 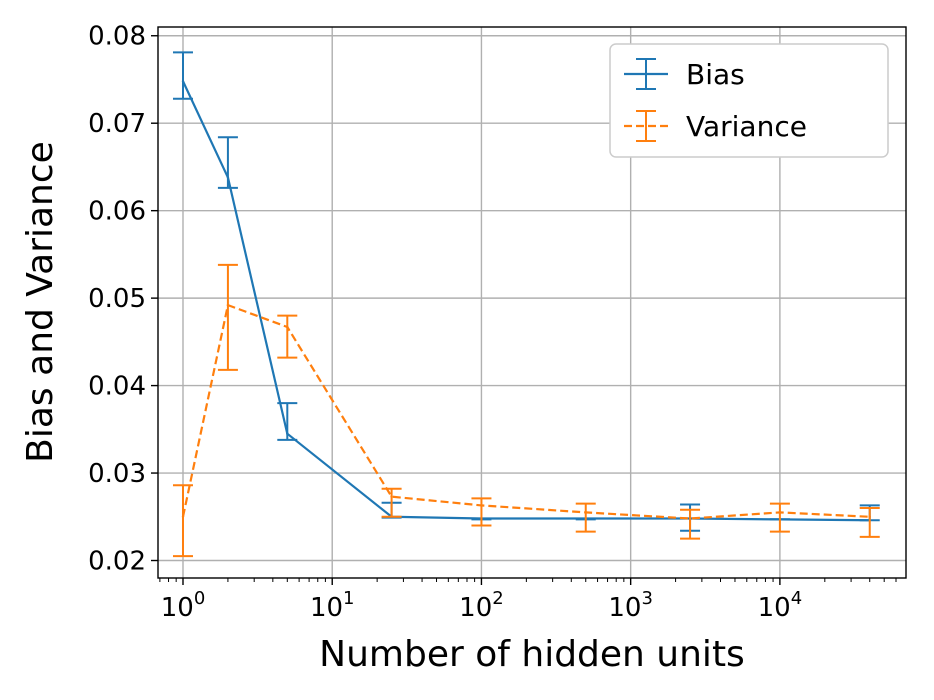 What do you see at coordinates (117, 124) in the screenshot?
I see `y-tick-label: 0.07` at bounding box center [117, 124].